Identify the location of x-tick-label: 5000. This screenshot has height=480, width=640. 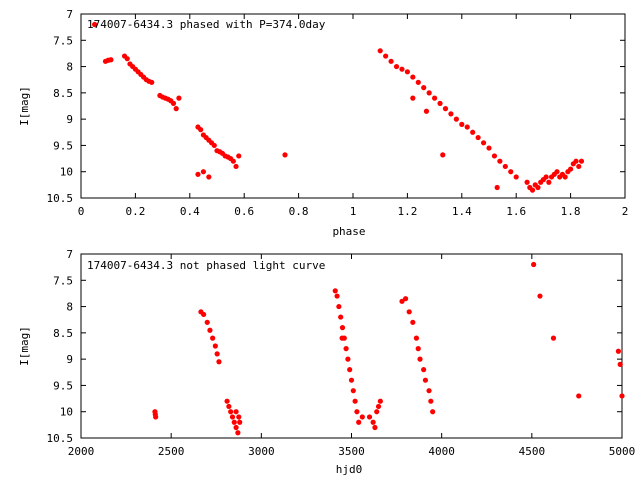
(622, 451).